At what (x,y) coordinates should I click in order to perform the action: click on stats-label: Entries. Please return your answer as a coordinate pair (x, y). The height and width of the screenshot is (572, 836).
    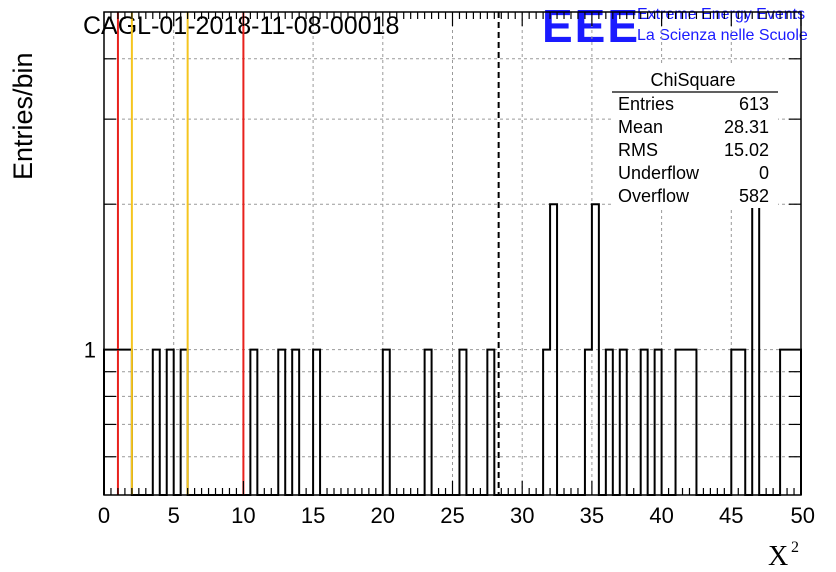
    Looking at the image, I should click on (646, 104).